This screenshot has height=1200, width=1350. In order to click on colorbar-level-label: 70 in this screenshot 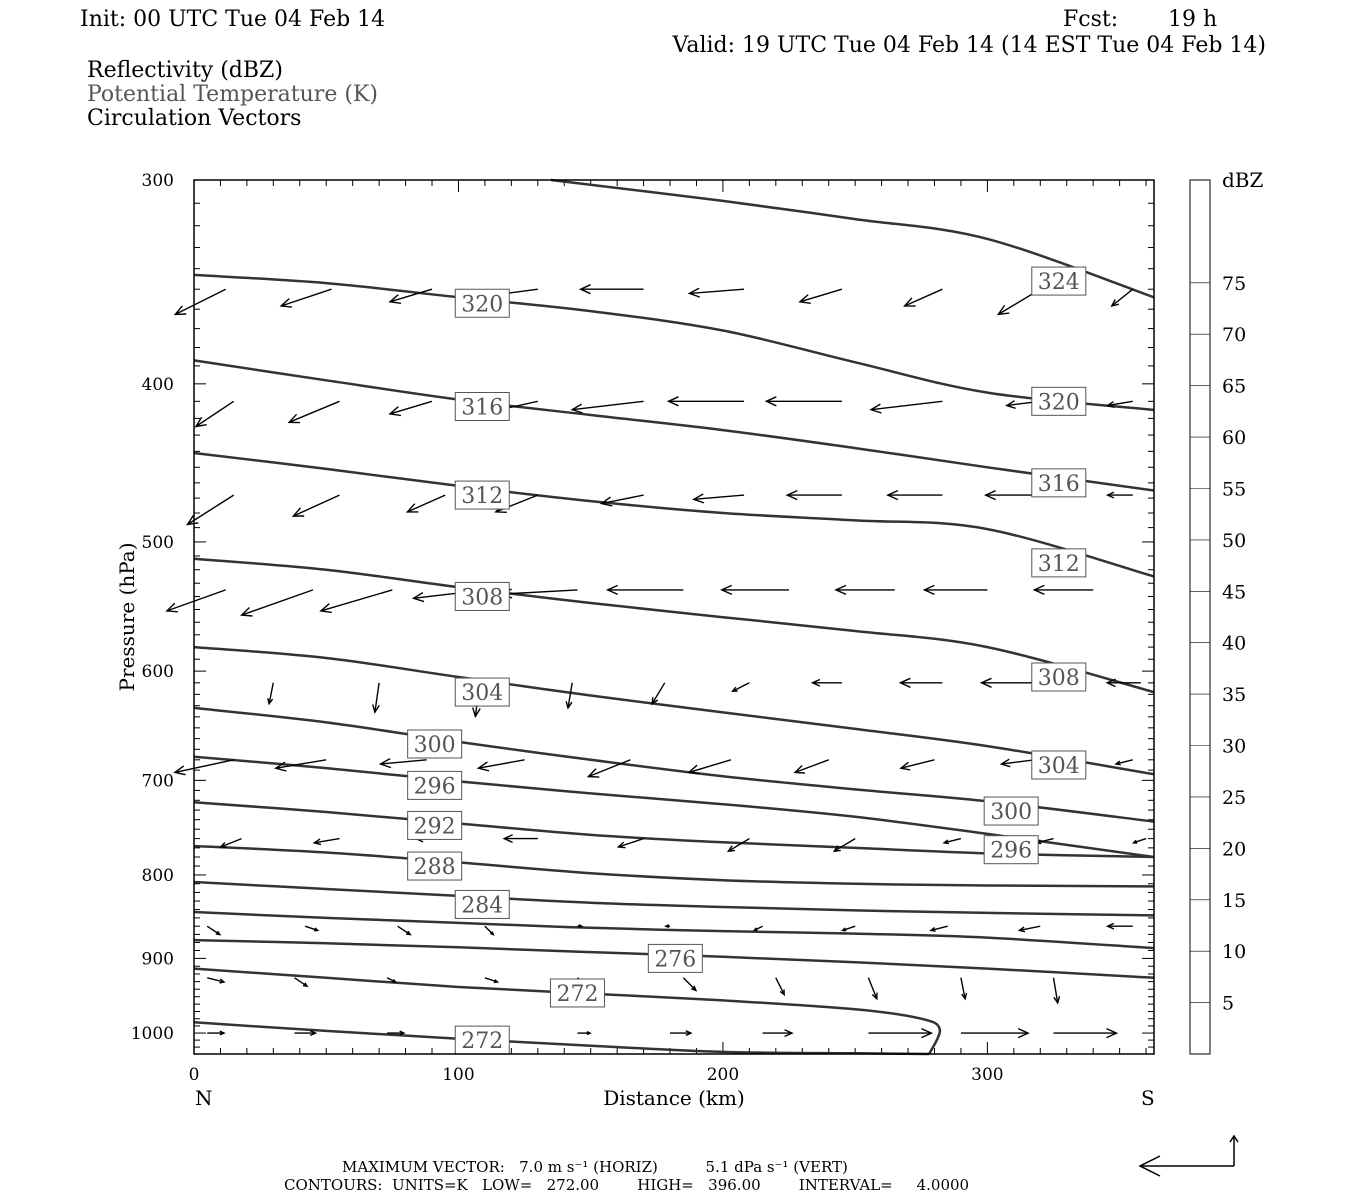, I will do `click(1234, 335)`.